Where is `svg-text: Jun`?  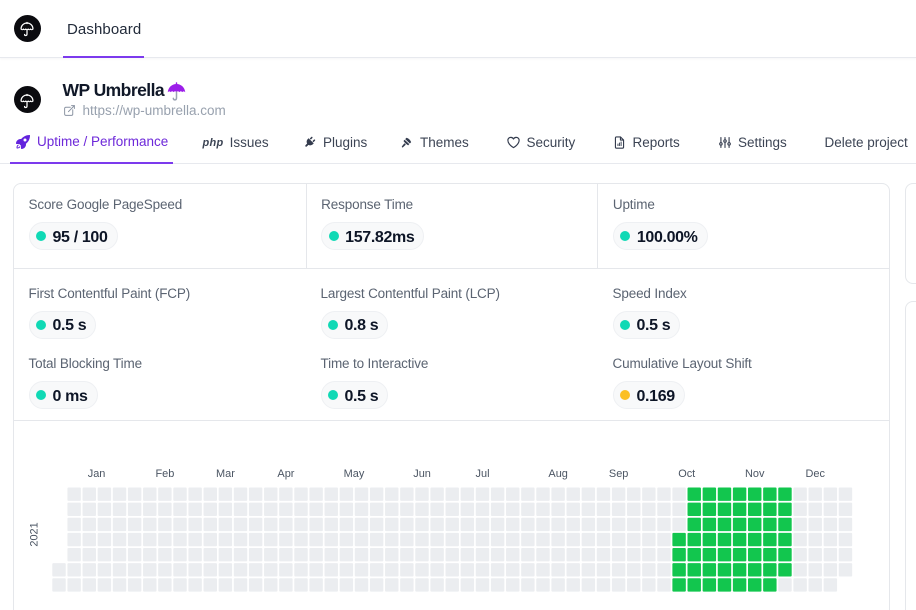 svg-text: Jun is located at coordinates (422, 474).